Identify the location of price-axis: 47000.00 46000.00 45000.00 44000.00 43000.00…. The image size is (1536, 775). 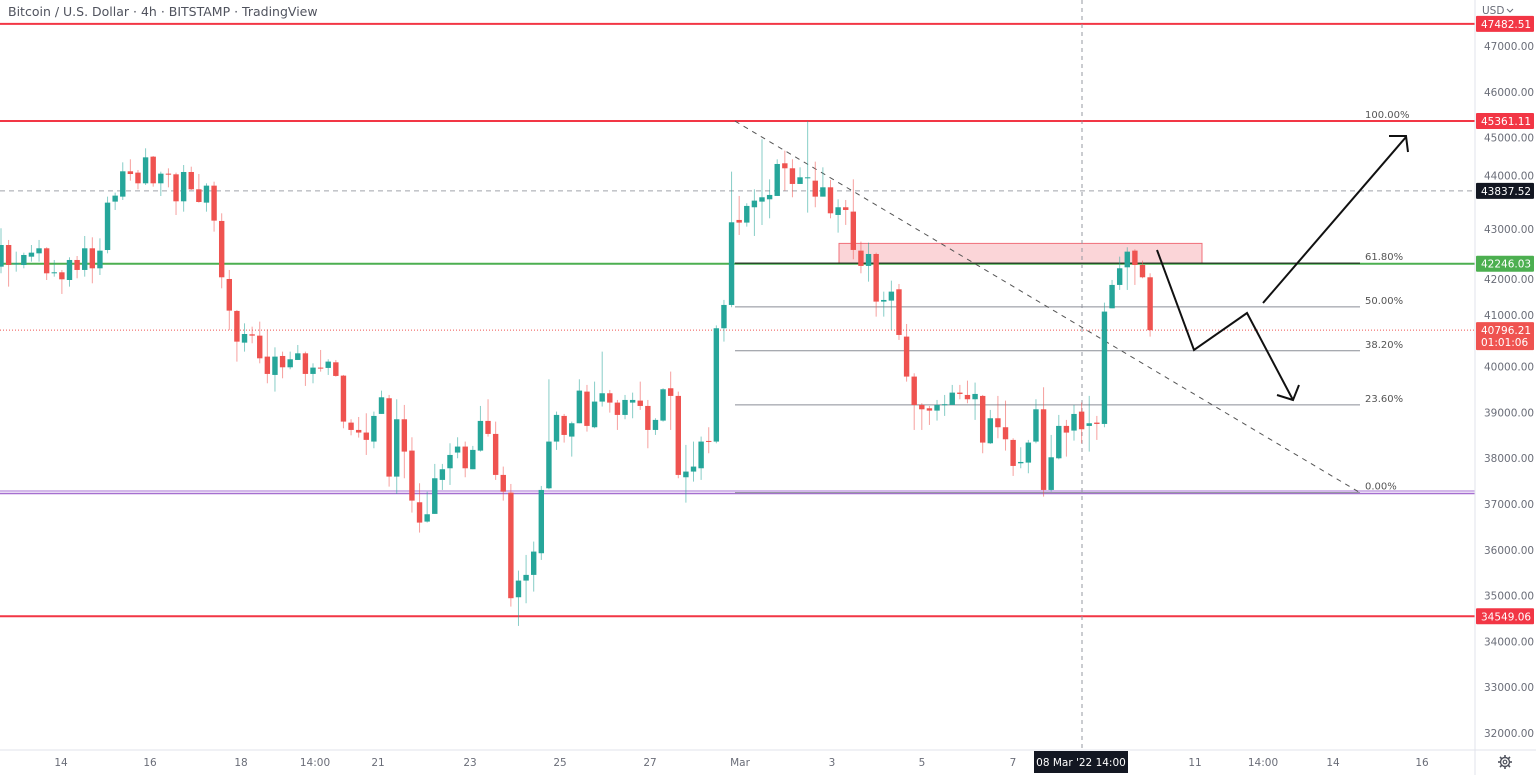
(1509, 390).